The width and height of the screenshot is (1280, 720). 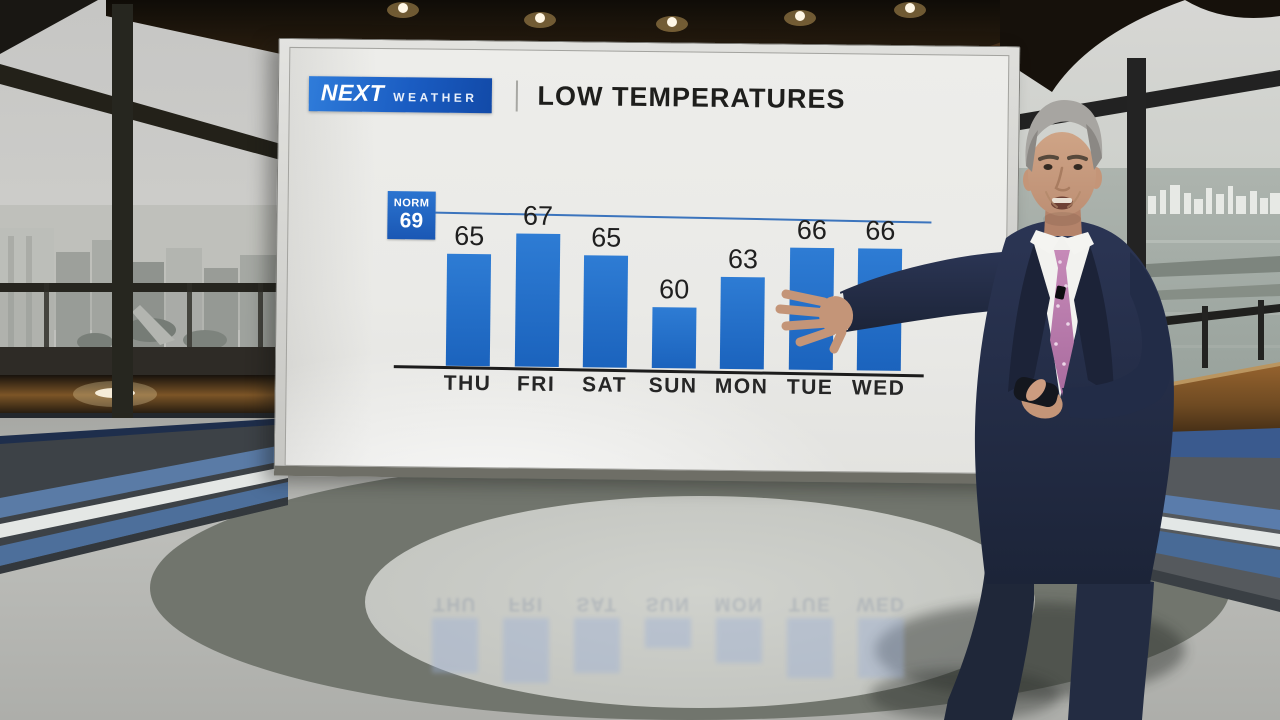 I want to click on day-label: TUE, so click(x=810, y=387).